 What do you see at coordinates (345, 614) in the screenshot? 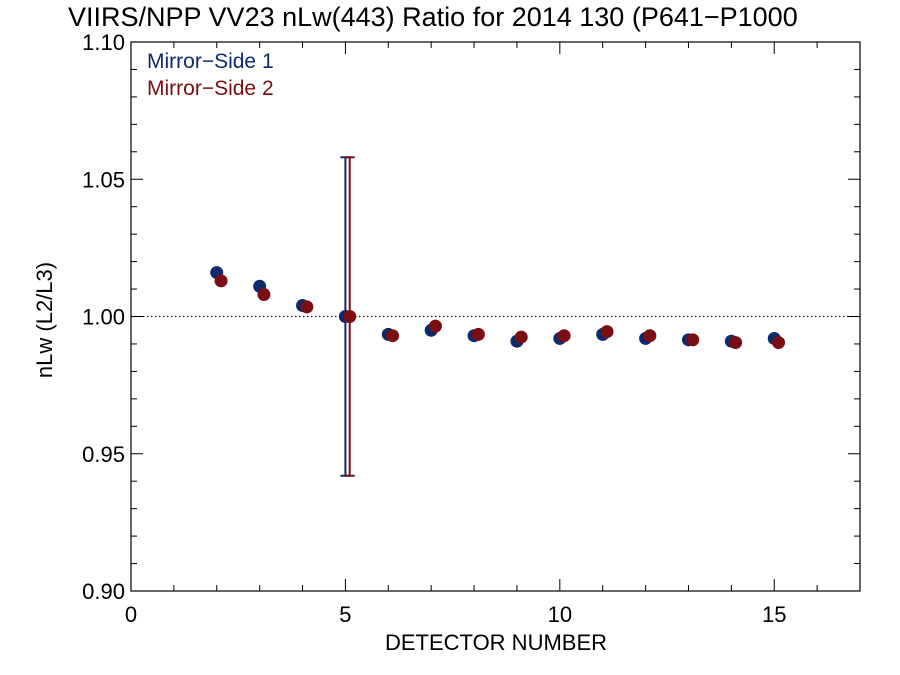
I see `x-tick-label: 5` at bounding box center [345, 614].